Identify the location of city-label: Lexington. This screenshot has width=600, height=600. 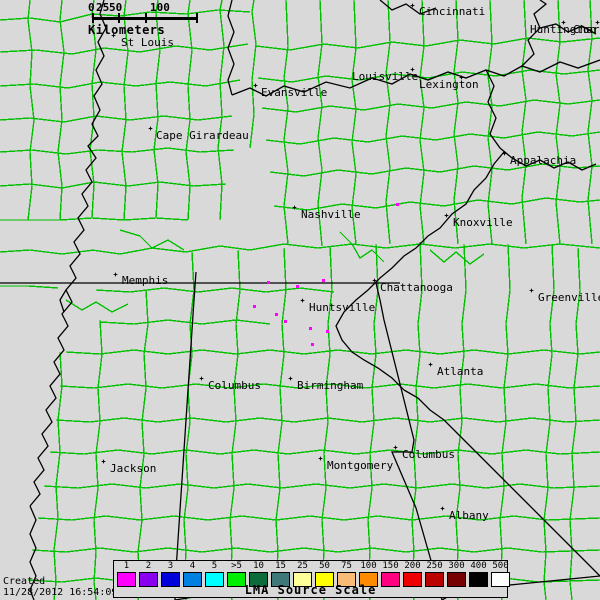
(449, 84).